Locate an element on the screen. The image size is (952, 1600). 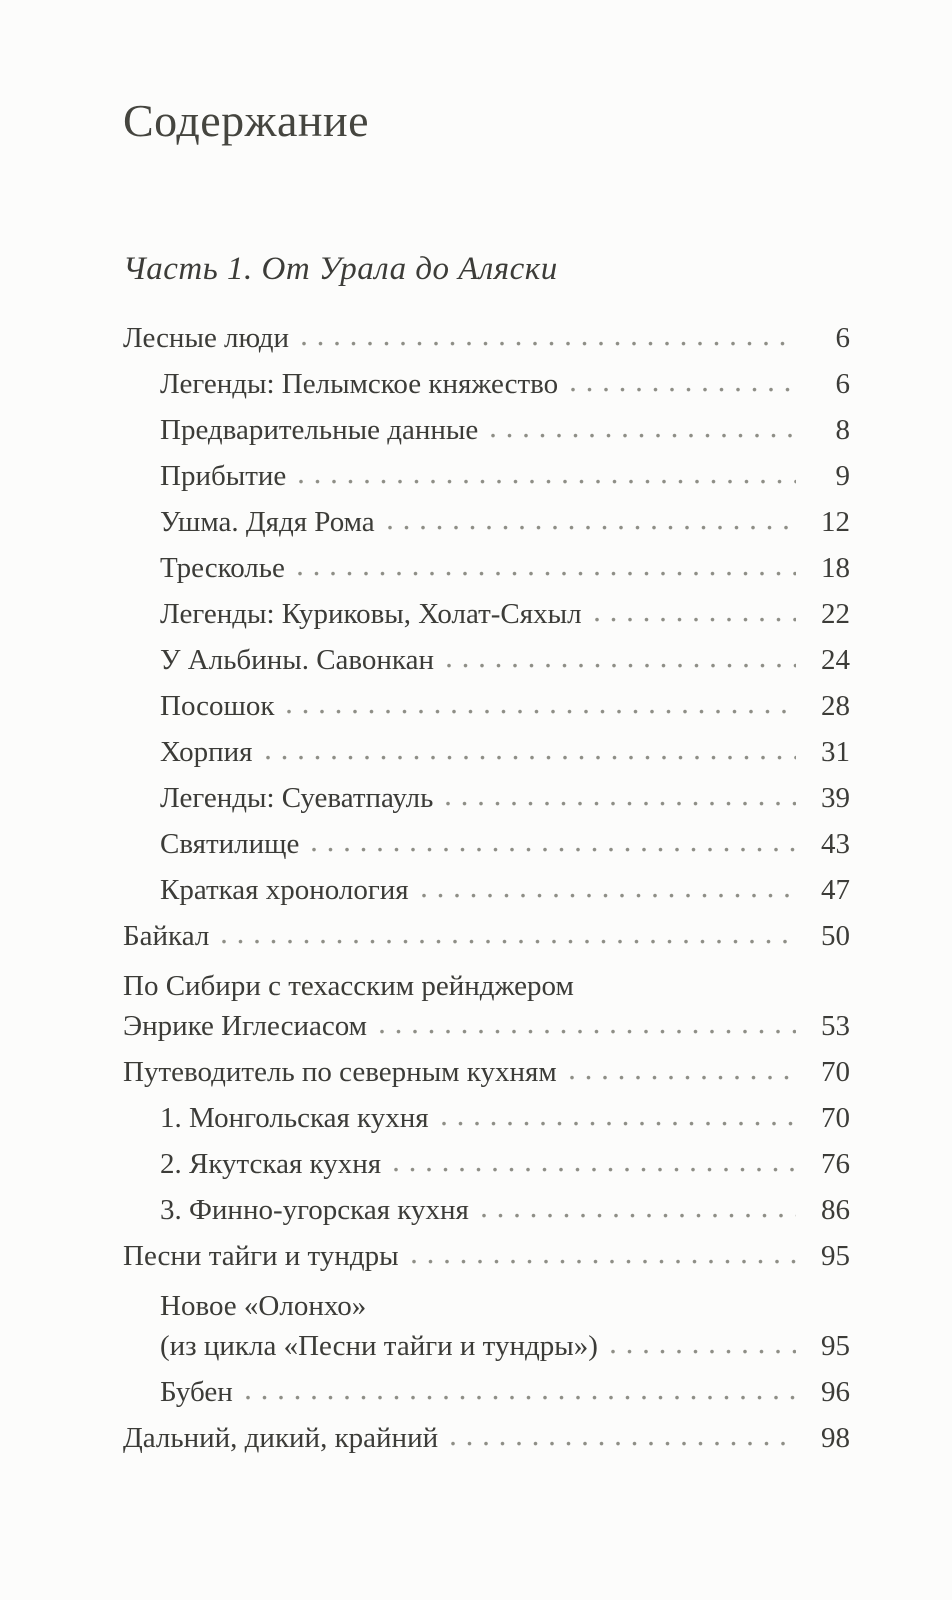
toc-entry-row: 1. Монгольская кухня 70 is located at coordinates (505, 1118).